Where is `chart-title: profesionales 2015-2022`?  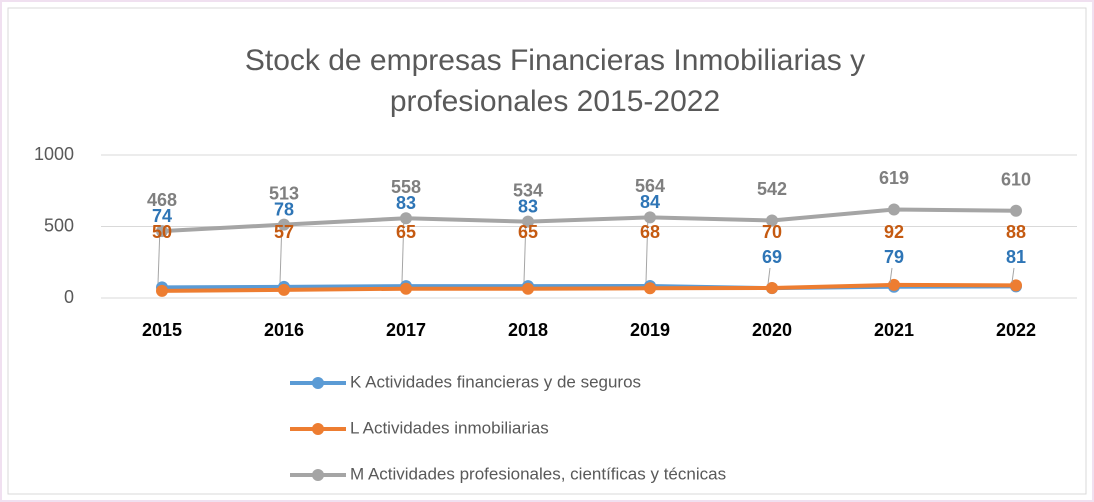
chart-title: profesionales 2015-2022 is located at coordinates (555, 101).